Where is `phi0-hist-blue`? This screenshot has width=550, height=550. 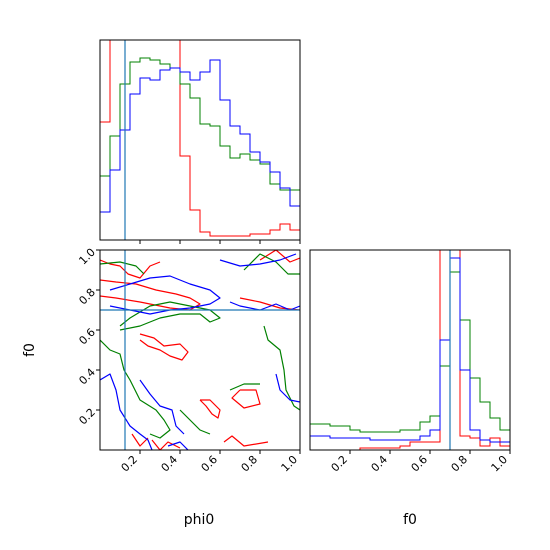
phi0-hist-blue is located at coordinates (200, 149).